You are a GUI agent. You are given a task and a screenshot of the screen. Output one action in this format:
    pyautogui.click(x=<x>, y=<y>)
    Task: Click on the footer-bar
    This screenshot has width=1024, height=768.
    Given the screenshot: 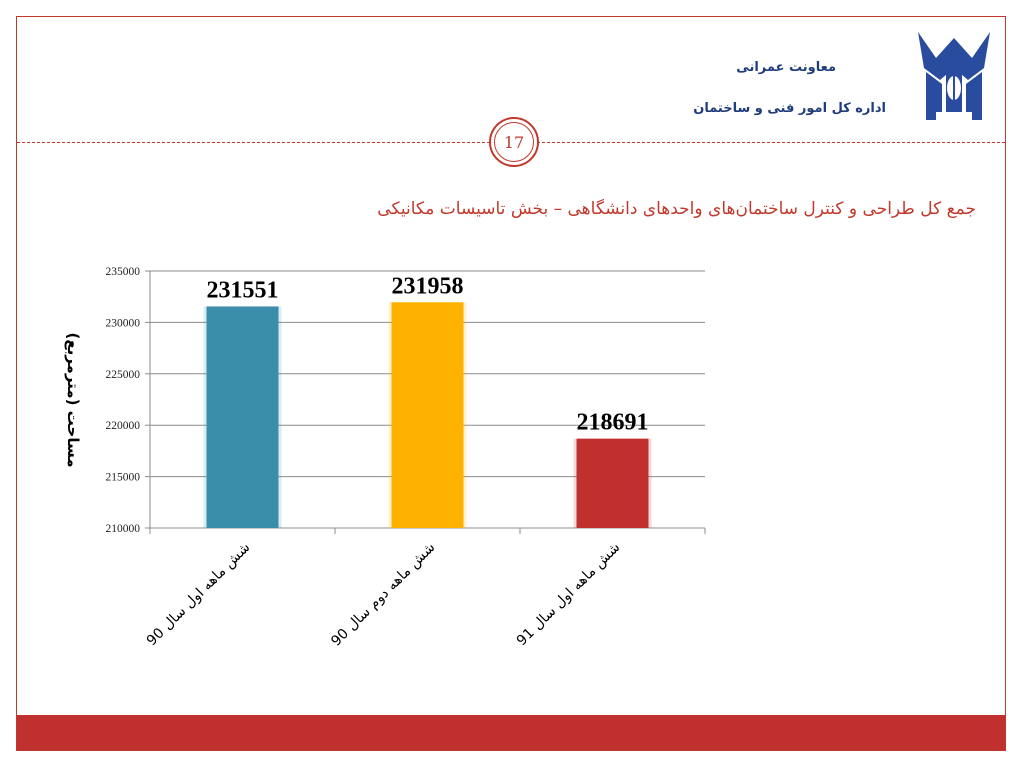 What is the action you would take?
    pyautogui.click(x=511, y=732)
    